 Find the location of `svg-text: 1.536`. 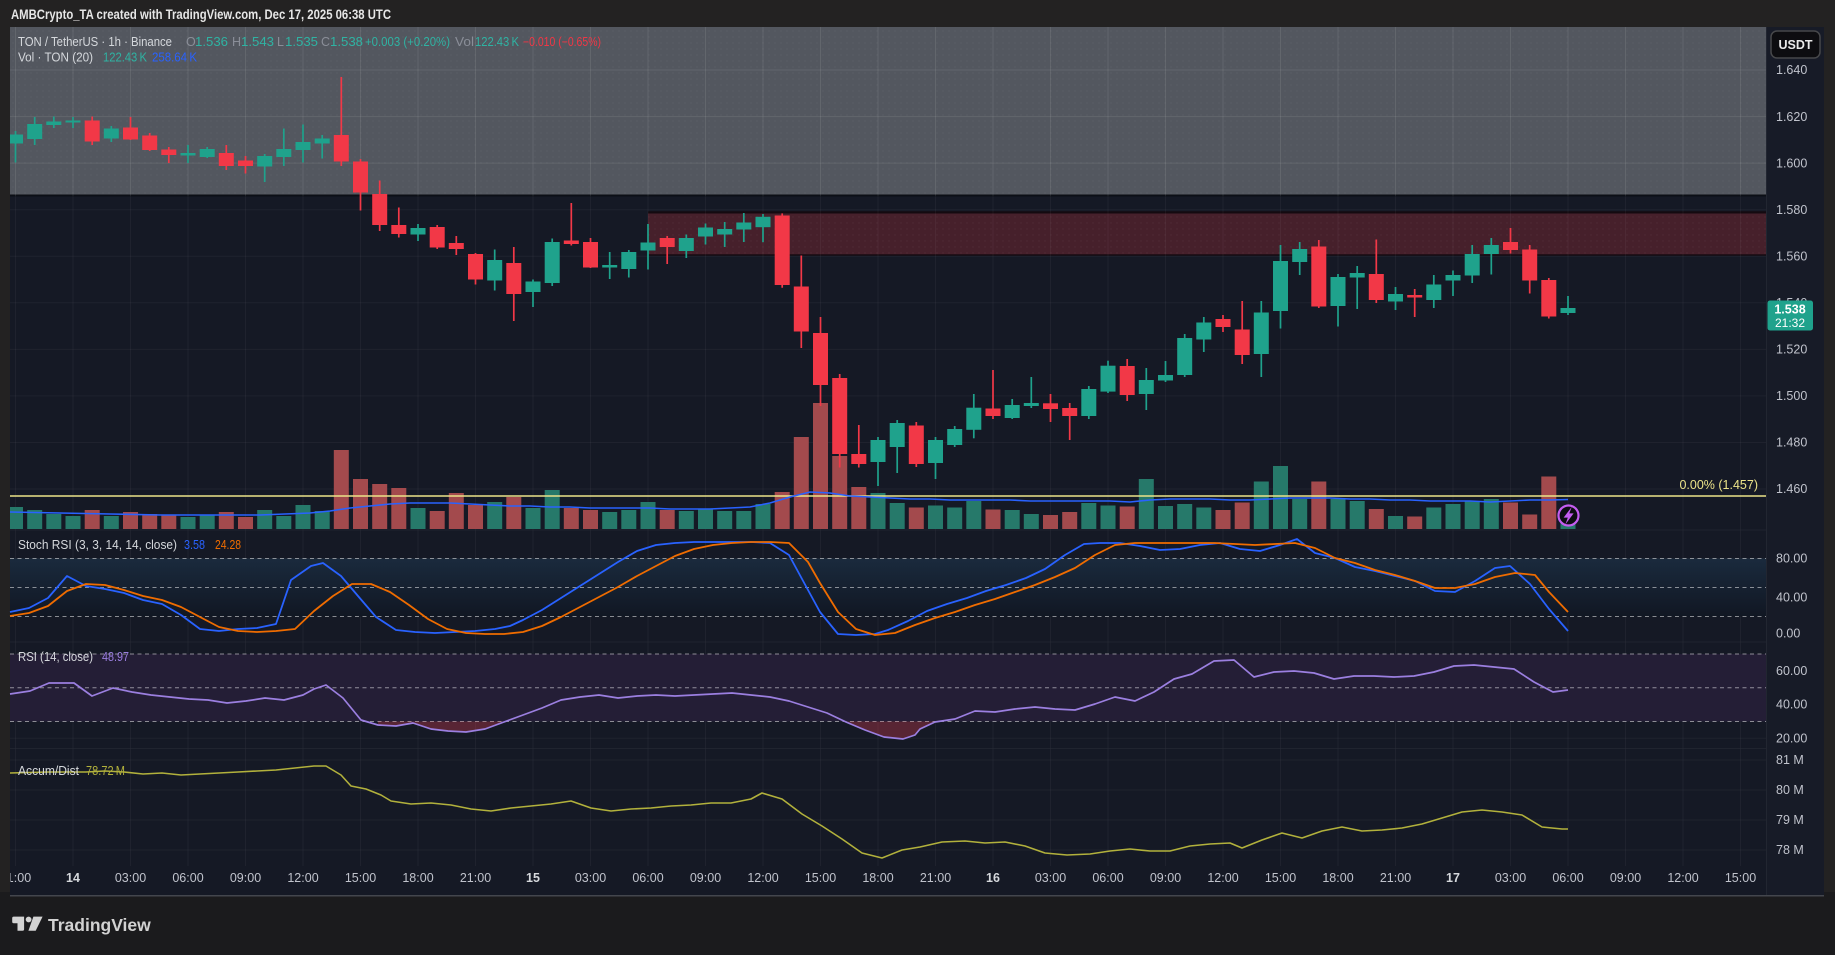

svg-text: 1.536 is located at coordinates (211, 42).